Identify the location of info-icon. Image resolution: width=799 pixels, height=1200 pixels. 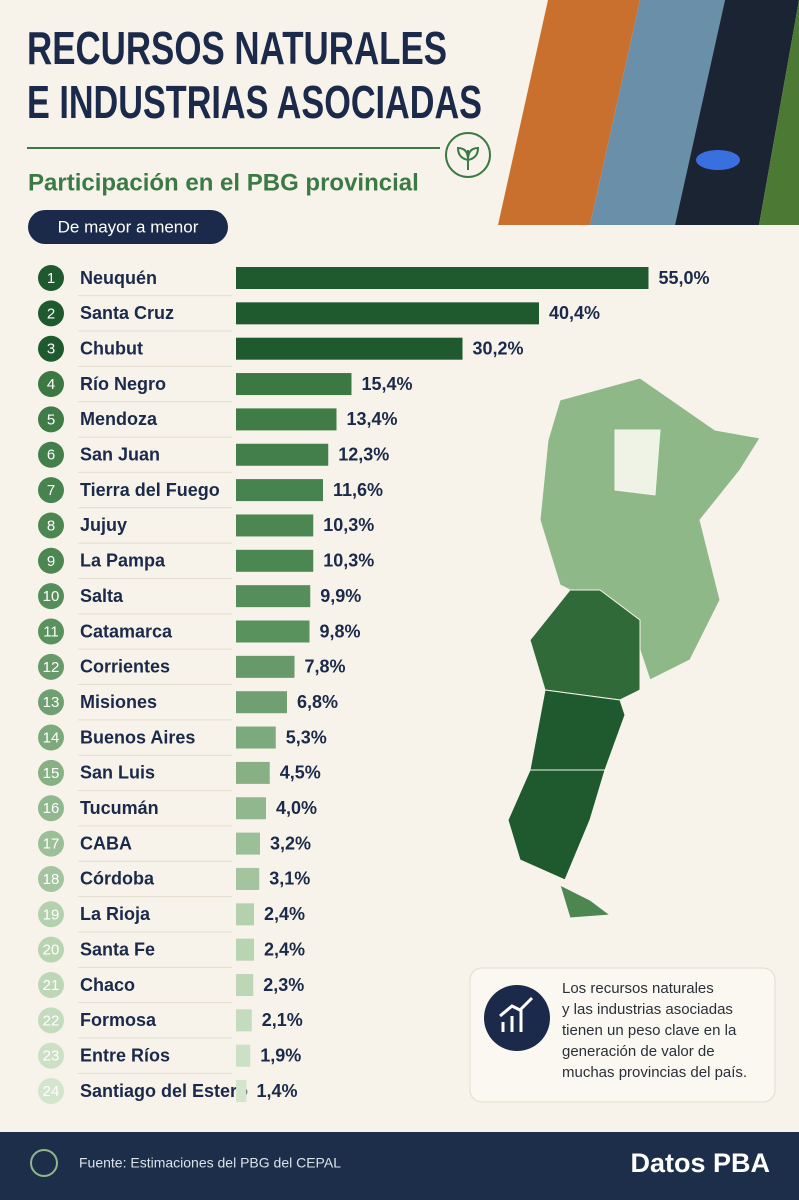
(44, 1163).